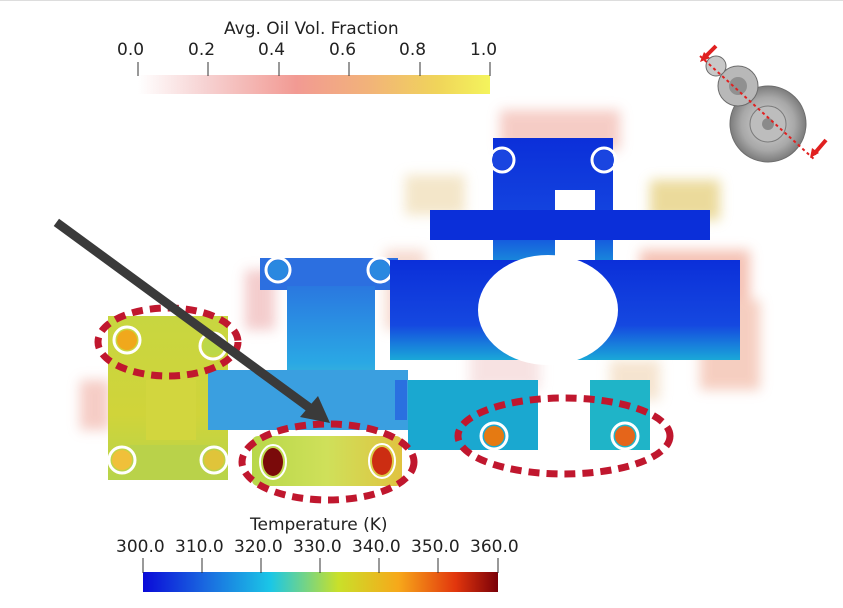 The image size is (843, 608). Describe the element at coordinates (320, 582) in the screenshot. I see `temperature-colorbar-gradient` at that location.